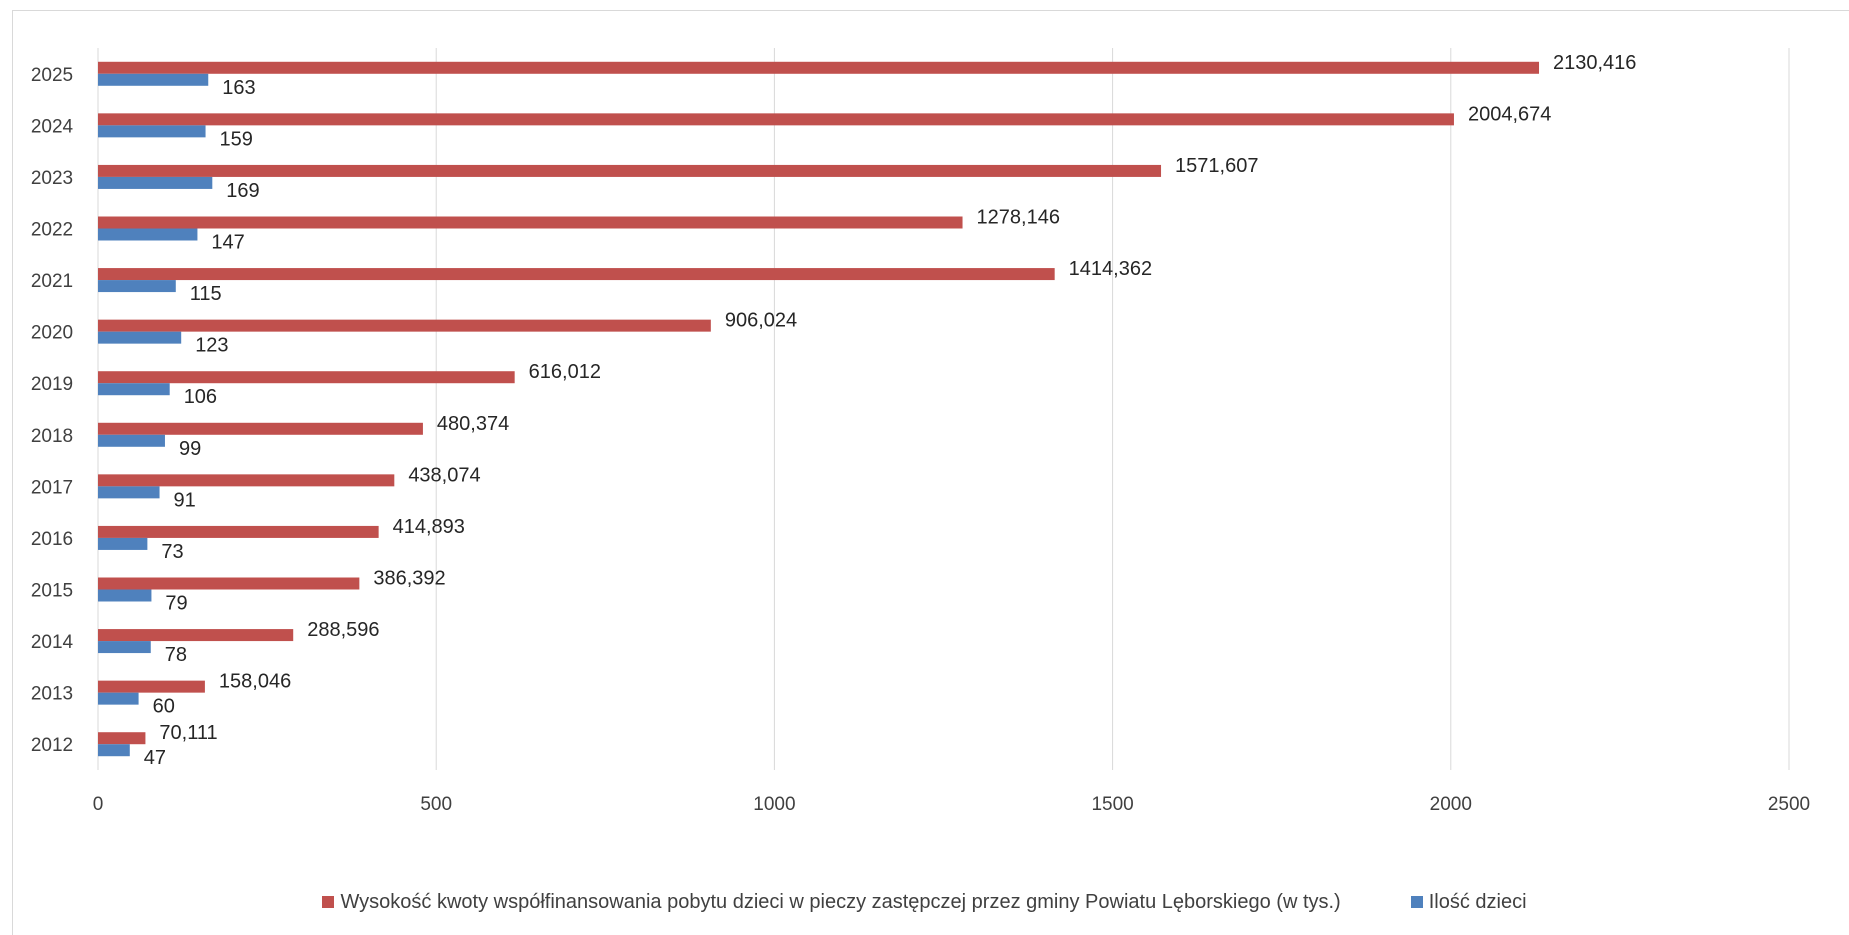 The height and width of the screenshot is (935, 1849). Describe the element at coordinates (1477, 901) in the screenshot. I see `legend-label-children: Ilość dzieci` at that location.